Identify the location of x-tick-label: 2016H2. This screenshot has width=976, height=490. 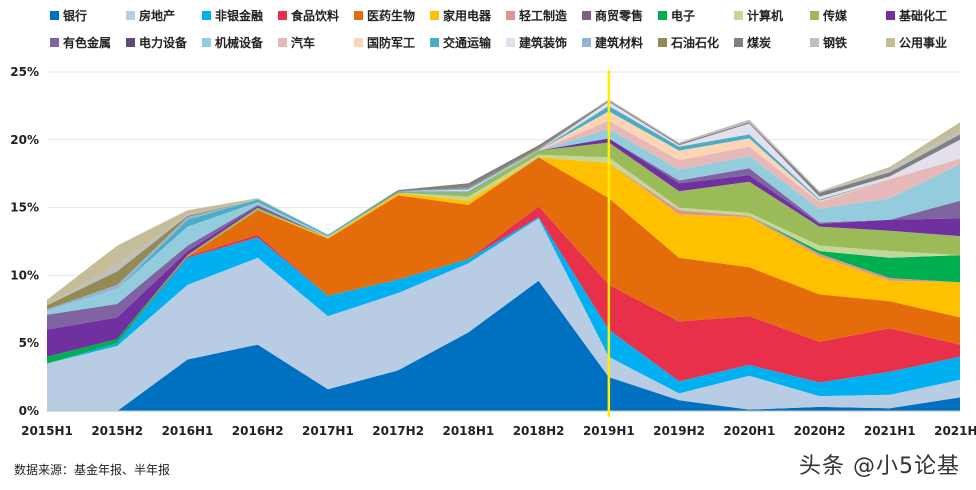
(258, 431).